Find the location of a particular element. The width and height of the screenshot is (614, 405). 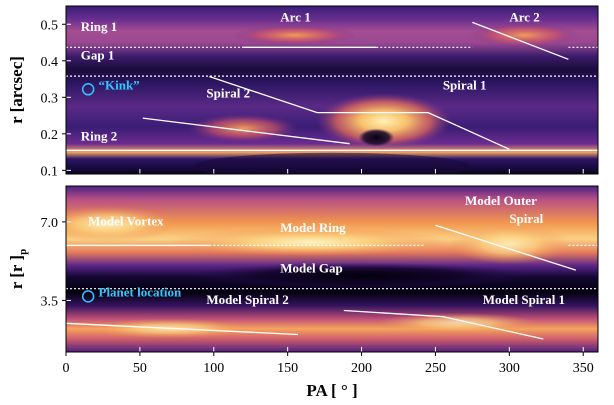

arc-1-emission is located at coordinates (295, 35).